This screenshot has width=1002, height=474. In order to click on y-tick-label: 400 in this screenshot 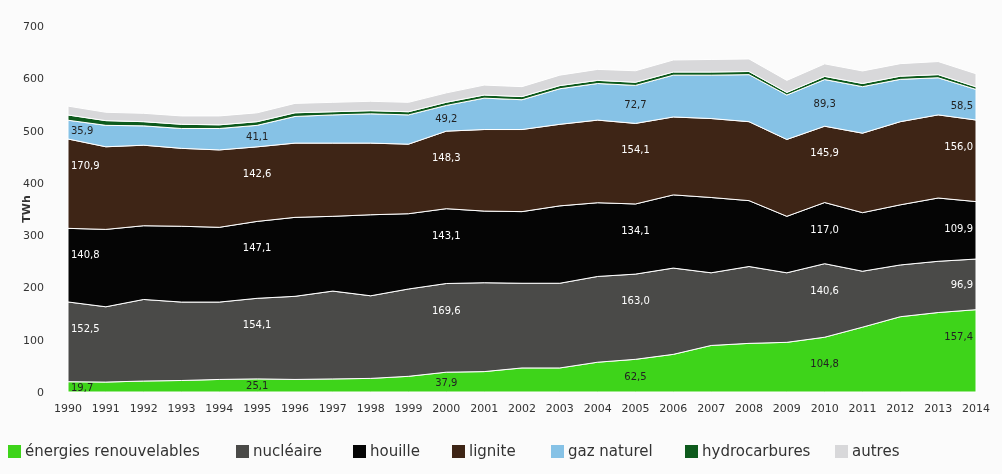, I will do `click(33, 183)`.